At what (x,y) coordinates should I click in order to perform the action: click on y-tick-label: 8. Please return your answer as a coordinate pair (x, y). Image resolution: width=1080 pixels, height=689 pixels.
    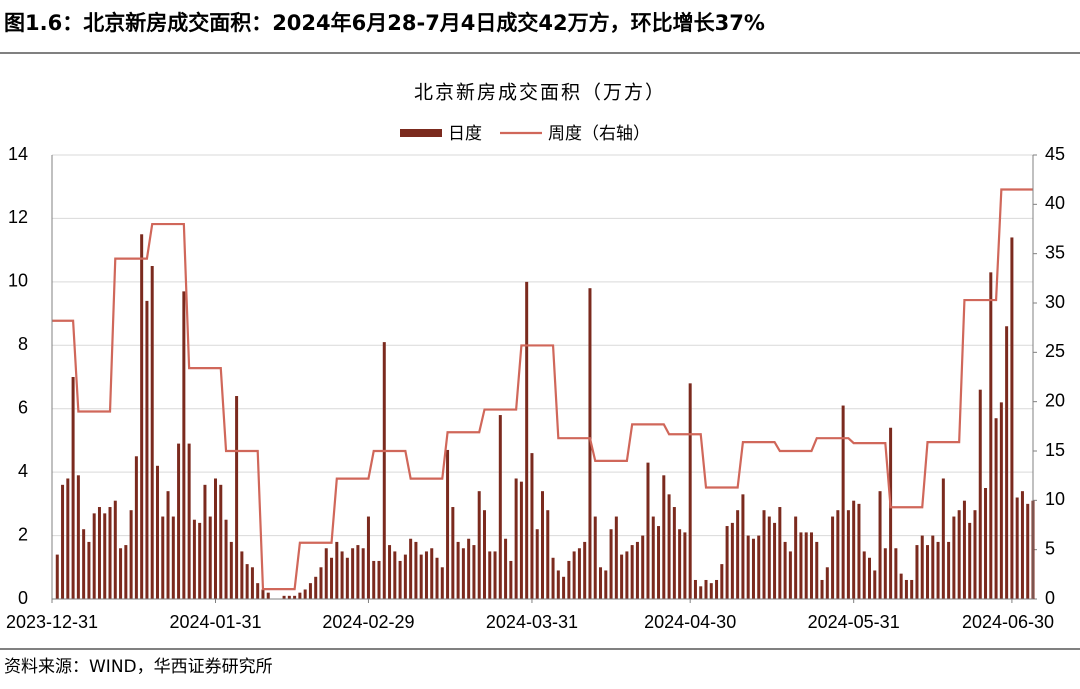
    Looking at the image, I should click on (23, 344).